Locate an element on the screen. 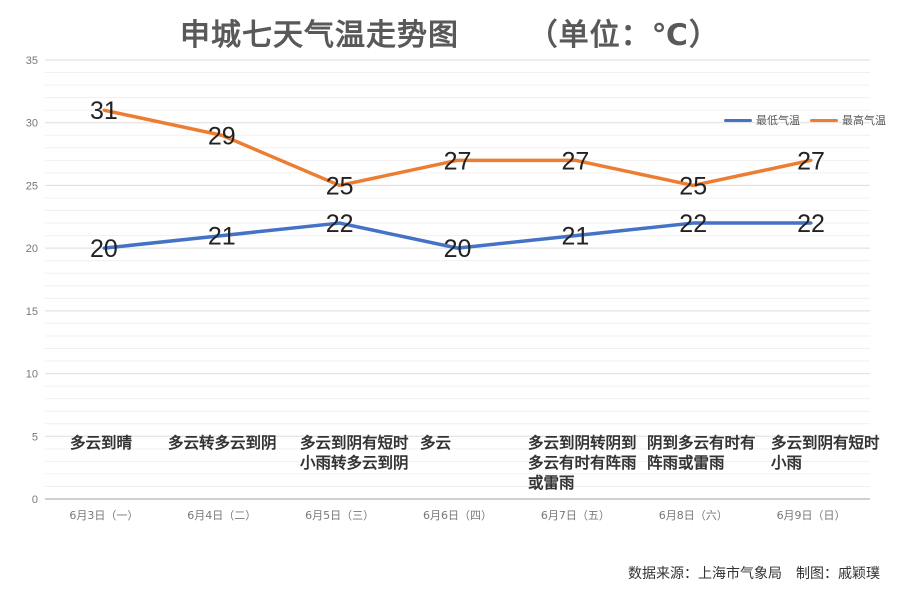 The width and height of the screenshot is (900, 596). weather-note: 多云到阴转阴到多云有时有阵雨或雷雨 is located at coordinates (582, 463).